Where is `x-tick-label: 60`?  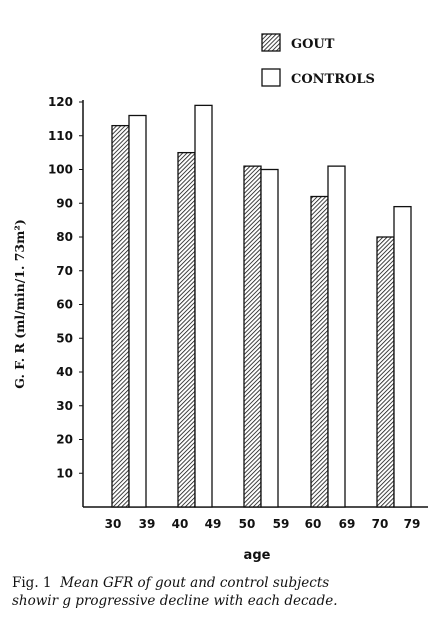 x-tick-label: 60 is located at coordinates (313, 524).